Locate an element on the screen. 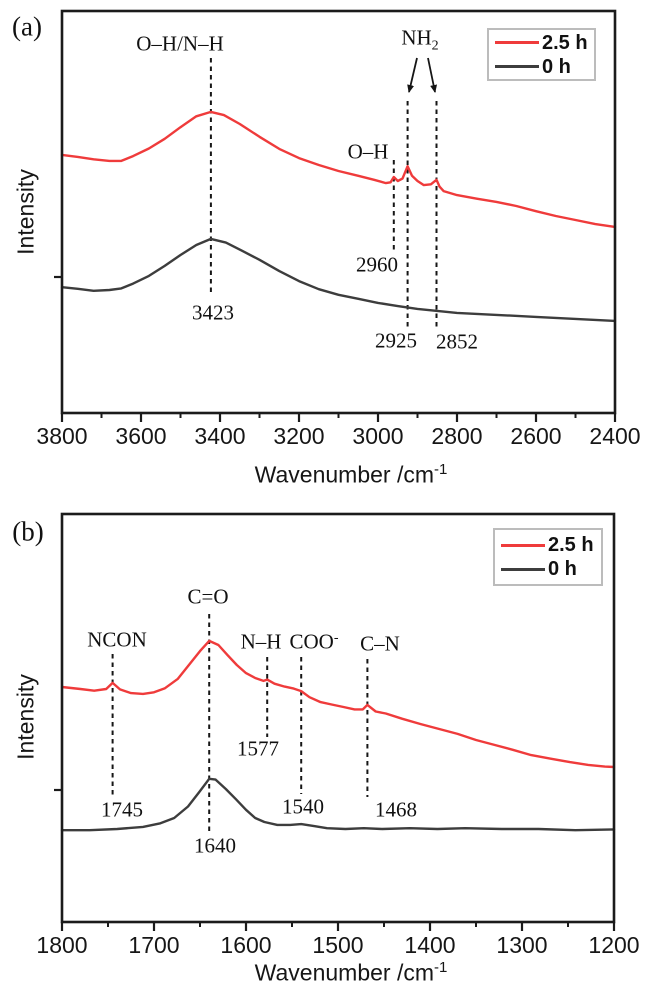  panel-a-tag: (a) is located at coordinates (27, 26).